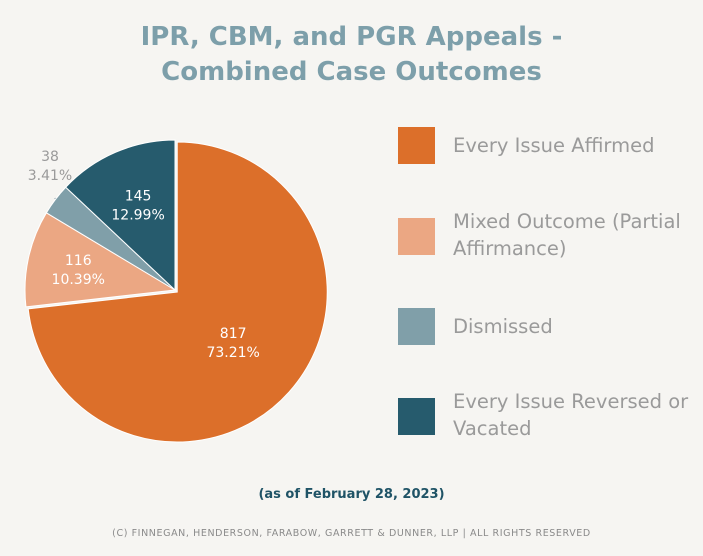  Describe the element at coordinates (233, 334) in the screenshot. I see `slice-value-label: 817` at that location.